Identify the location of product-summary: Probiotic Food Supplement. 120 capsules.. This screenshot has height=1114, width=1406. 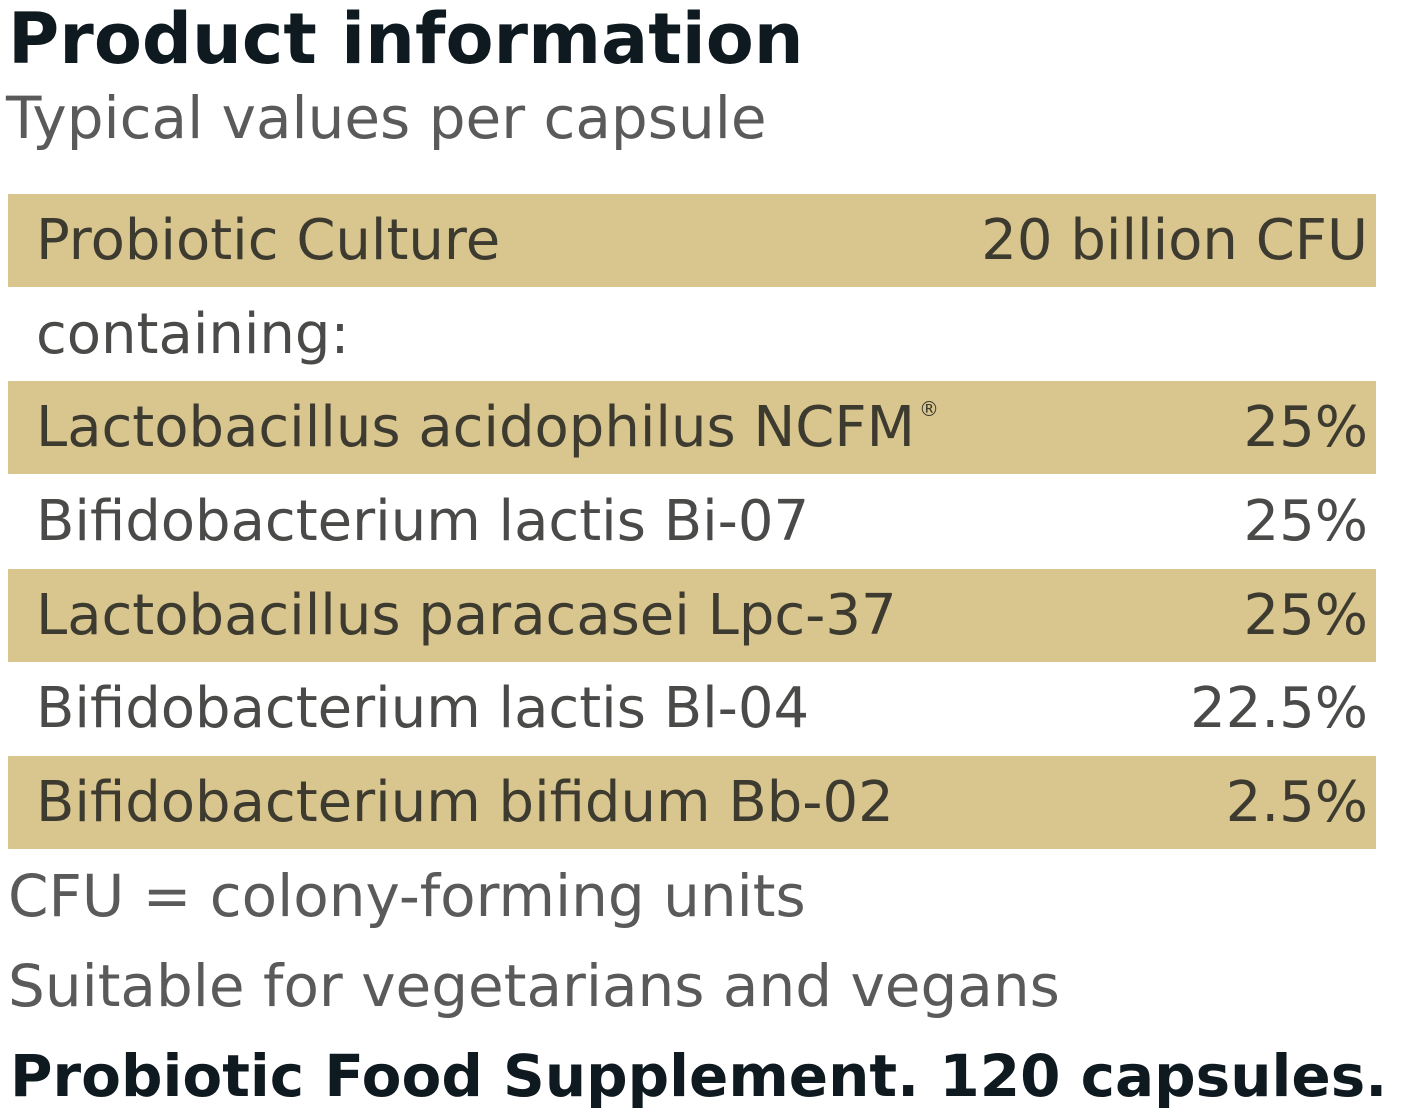
(699, 1076).